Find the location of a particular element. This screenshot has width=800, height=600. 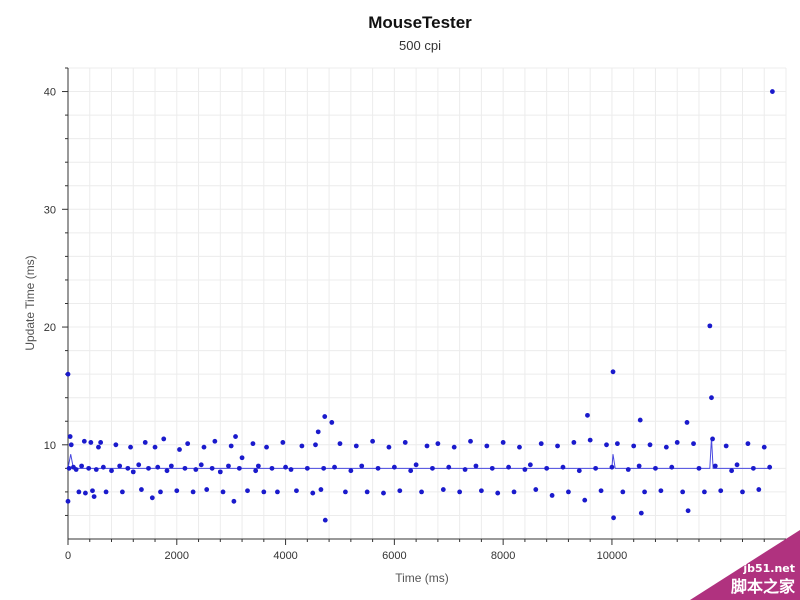

x-tick-label: 2000 is located at coordinates (177, 556).